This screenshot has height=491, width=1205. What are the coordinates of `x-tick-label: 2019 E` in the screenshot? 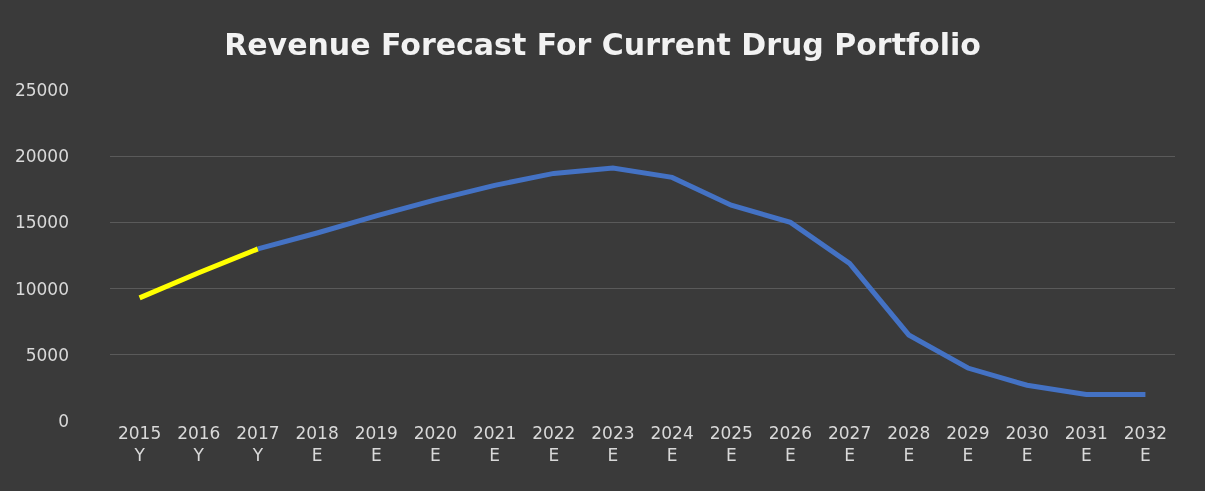 It's located at (376, 444).